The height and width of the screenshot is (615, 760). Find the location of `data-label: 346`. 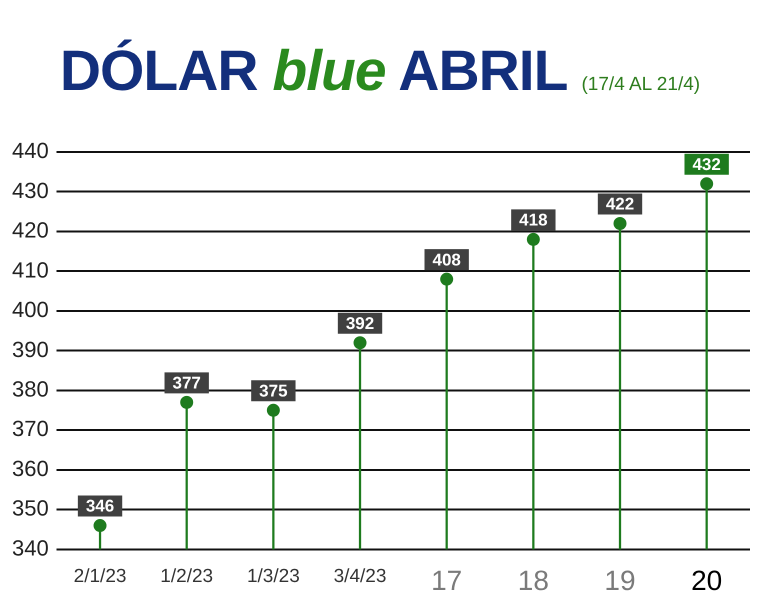

data-label: 346 is located at coordinates (100, 506).